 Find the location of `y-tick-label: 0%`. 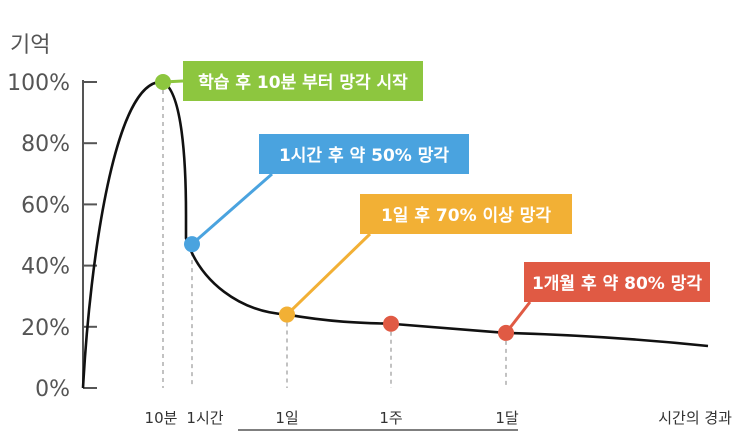

y-tick-label: 0% is located at coordinates (52, 389).